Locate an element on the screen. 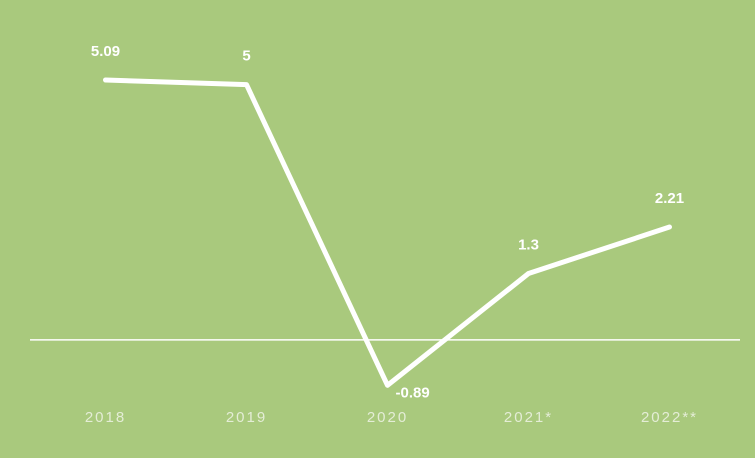  x-tick-label: 2021* is located at coordinates (528, 417).